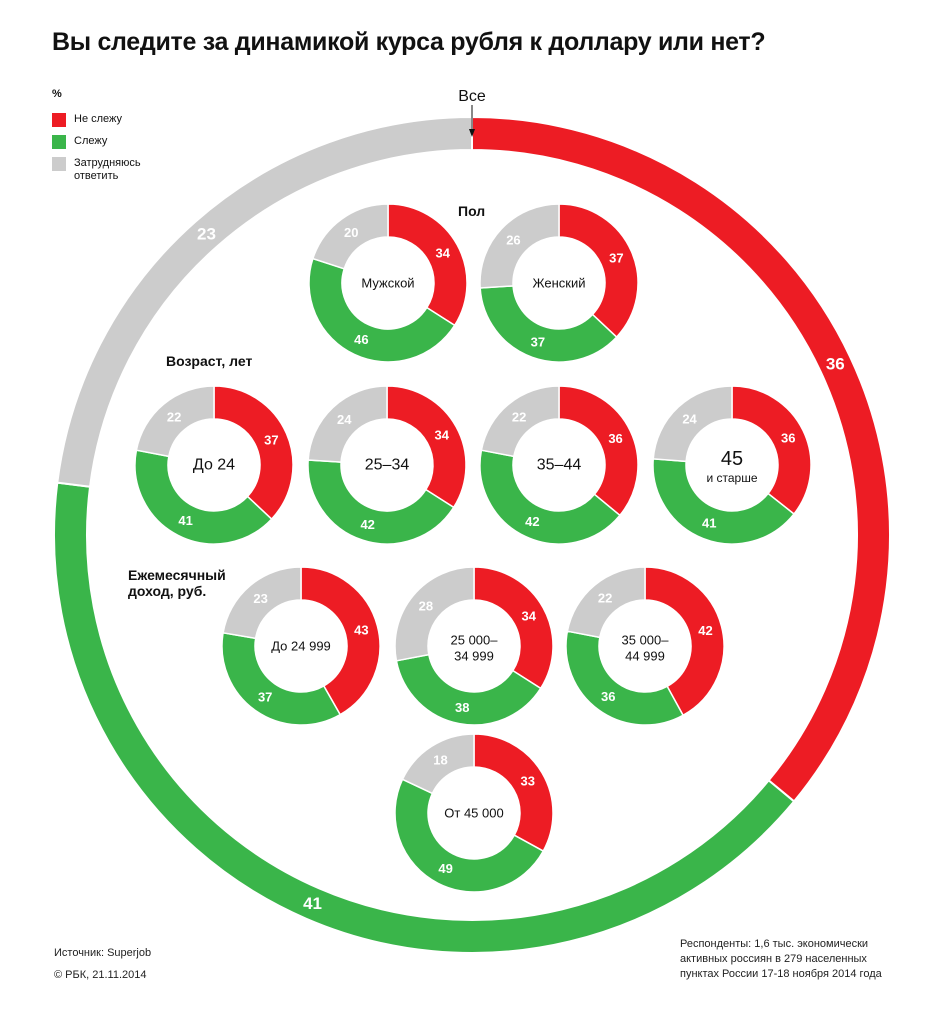 The height and width of the screenshot is (1011, 945). I want to click on donut-label: От 45 000, so click(473, 813).